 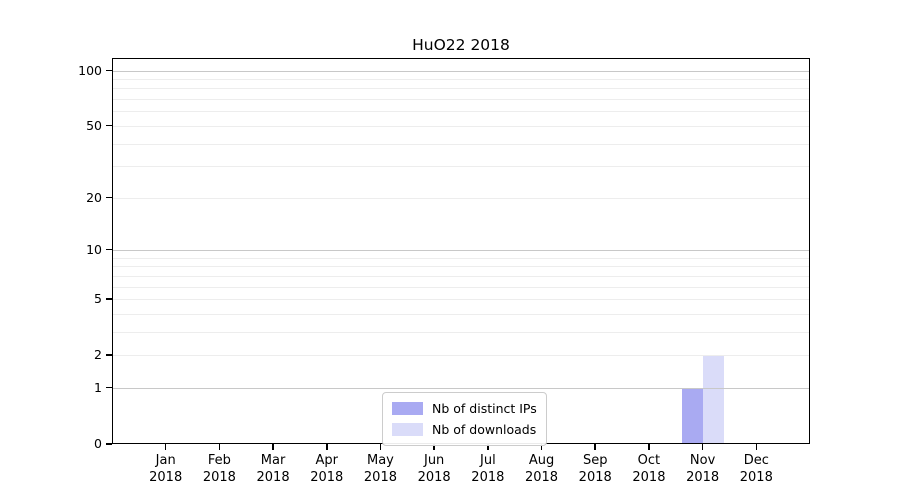 I want to click on x-tick-label-nov: Nov 2018, so click(x=703, y=469).